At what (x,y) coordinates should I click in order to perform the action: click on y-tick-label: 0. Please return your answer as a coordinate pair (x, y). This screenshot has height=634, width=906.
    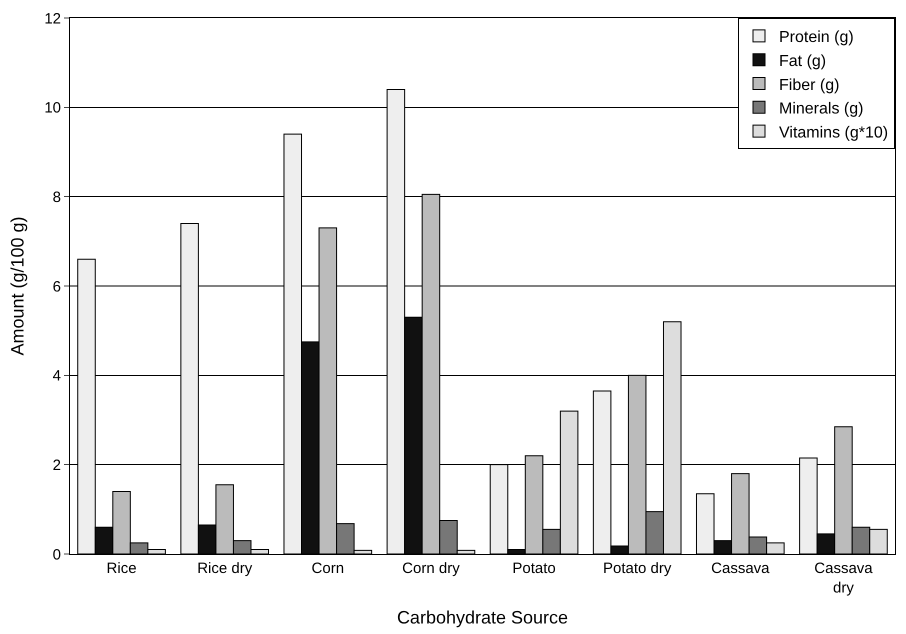
    Looking at the image, I should click on (56, 555).